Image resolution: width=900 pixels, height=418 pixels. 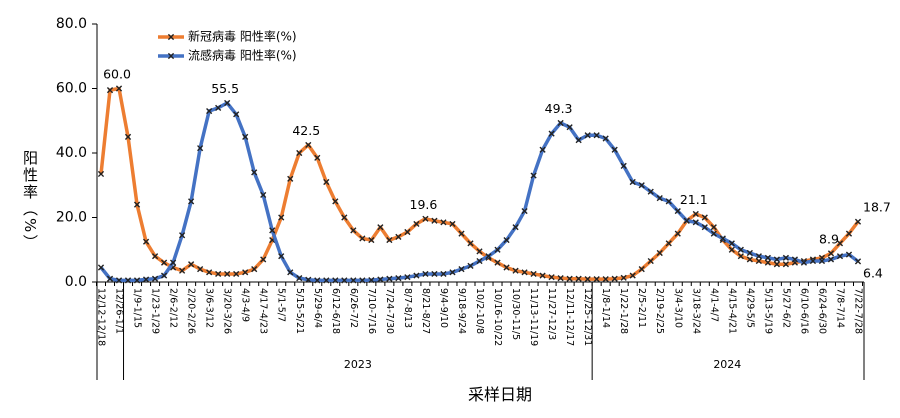 I want to click on x-tick-label: 2/5-2/11, so click(x=641, y=308).